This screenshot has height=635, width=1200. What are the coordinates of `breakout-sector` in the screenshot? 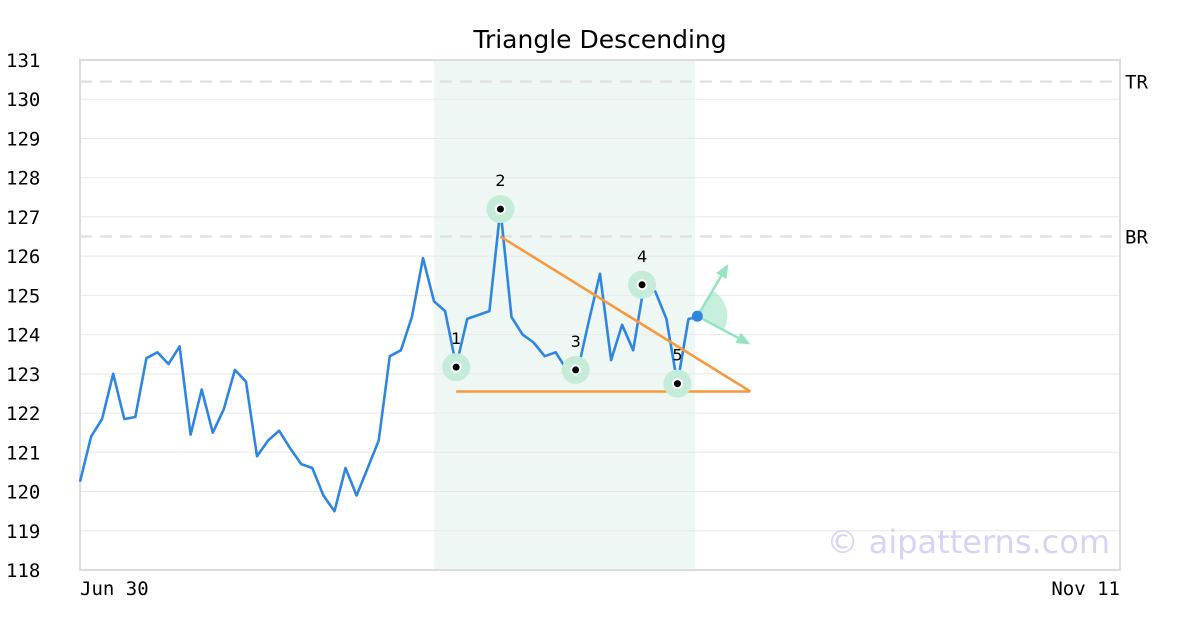 It's located at (712, 310).